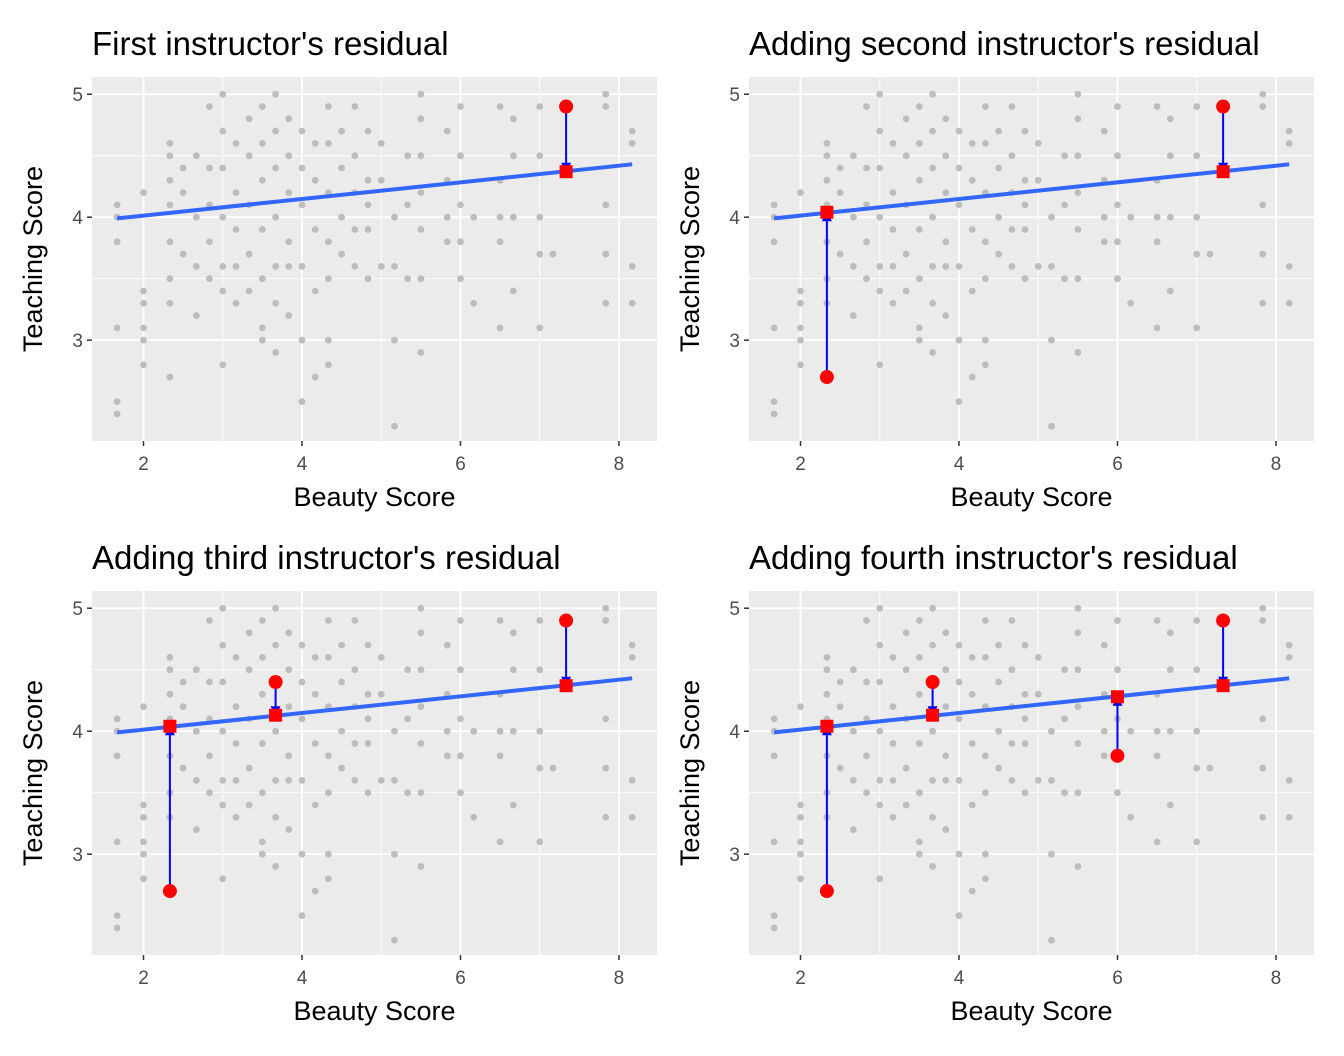  I want to click on y-tick-label: 3, so click(77, 341).